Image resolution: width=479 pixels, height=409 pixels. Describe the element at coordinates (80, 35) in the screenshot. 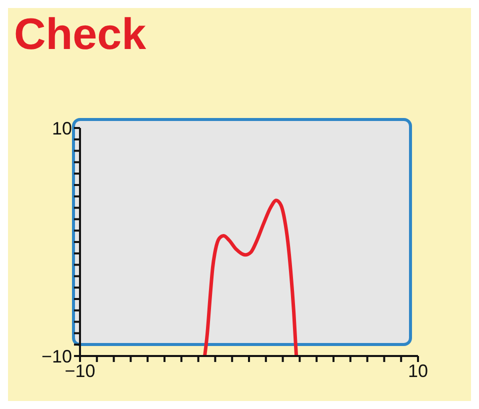

I see `chart-title: Check` at that location.